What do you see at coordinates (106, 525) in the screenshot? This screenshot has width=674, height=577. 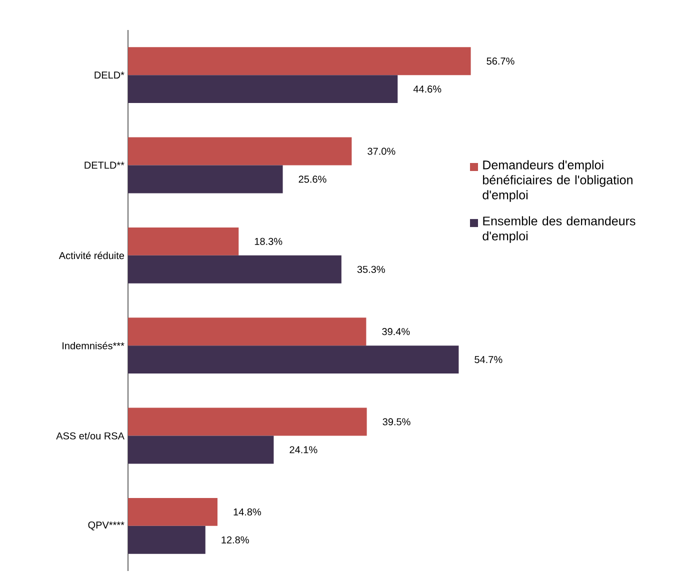 I see `y-tick-label: QPV****` at bounding box center [106, 525].